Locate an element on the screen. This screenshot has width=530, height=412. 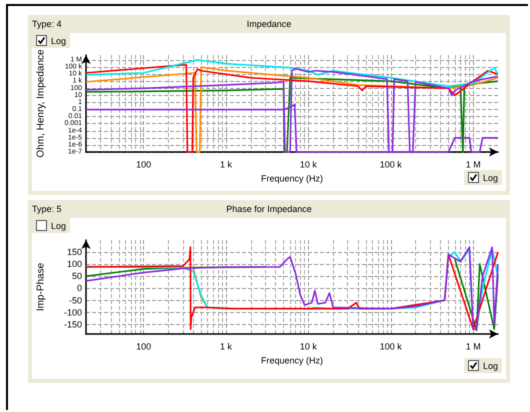
text: Type: 4 is located at coordinates (47, 24).